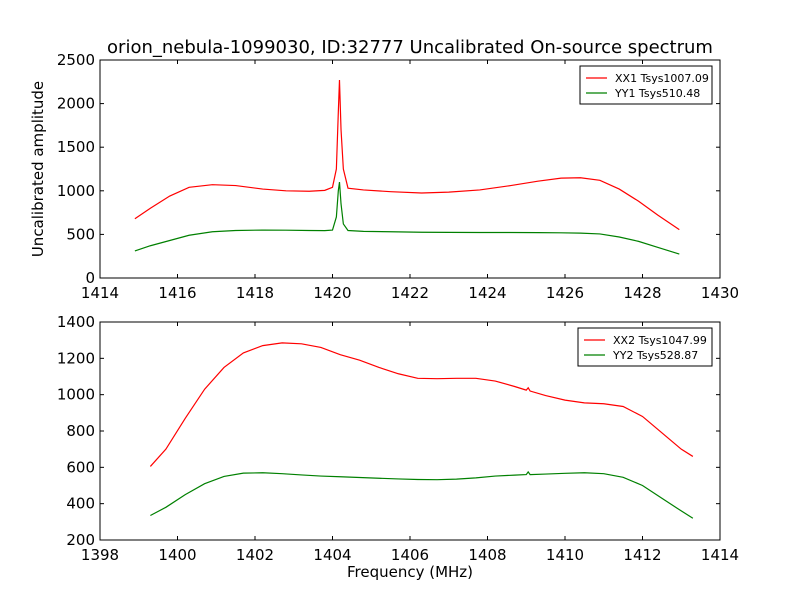  What do you see at coordinates (80, 504) in the screenshot?
I see `y-tick-label: 400` at bounding box center [80, 504].